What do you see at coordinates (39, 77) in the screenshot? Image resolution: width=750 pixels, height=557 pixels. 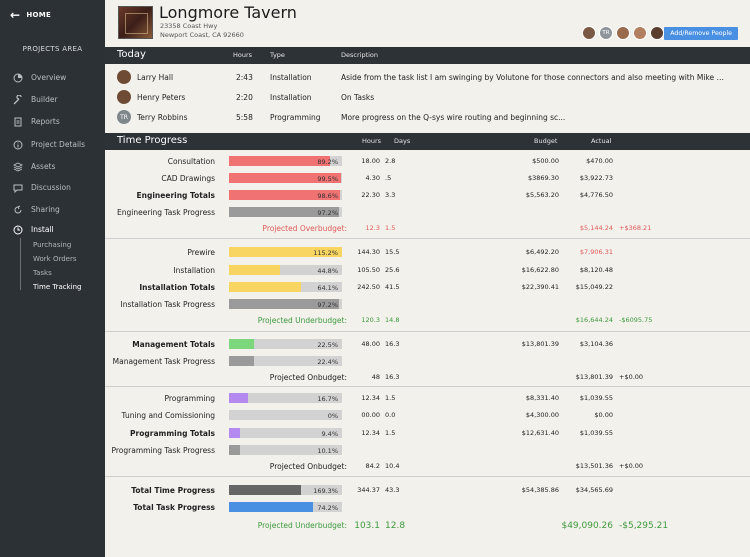 I see `sidebar-item-overview: Overview` at bounding box center [39, 77].